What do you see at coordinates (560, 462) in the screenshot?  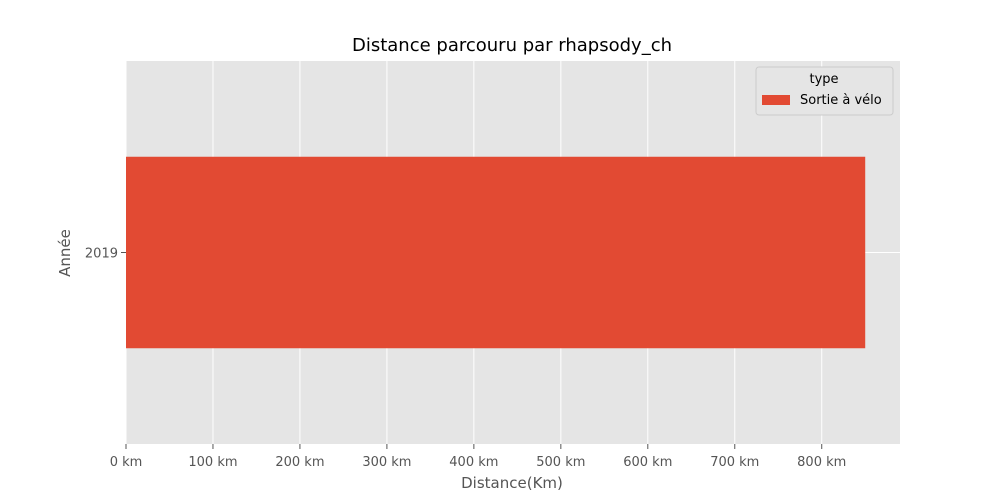 I see `x-tick-label: 500 km` at bounding box center [560, 462].